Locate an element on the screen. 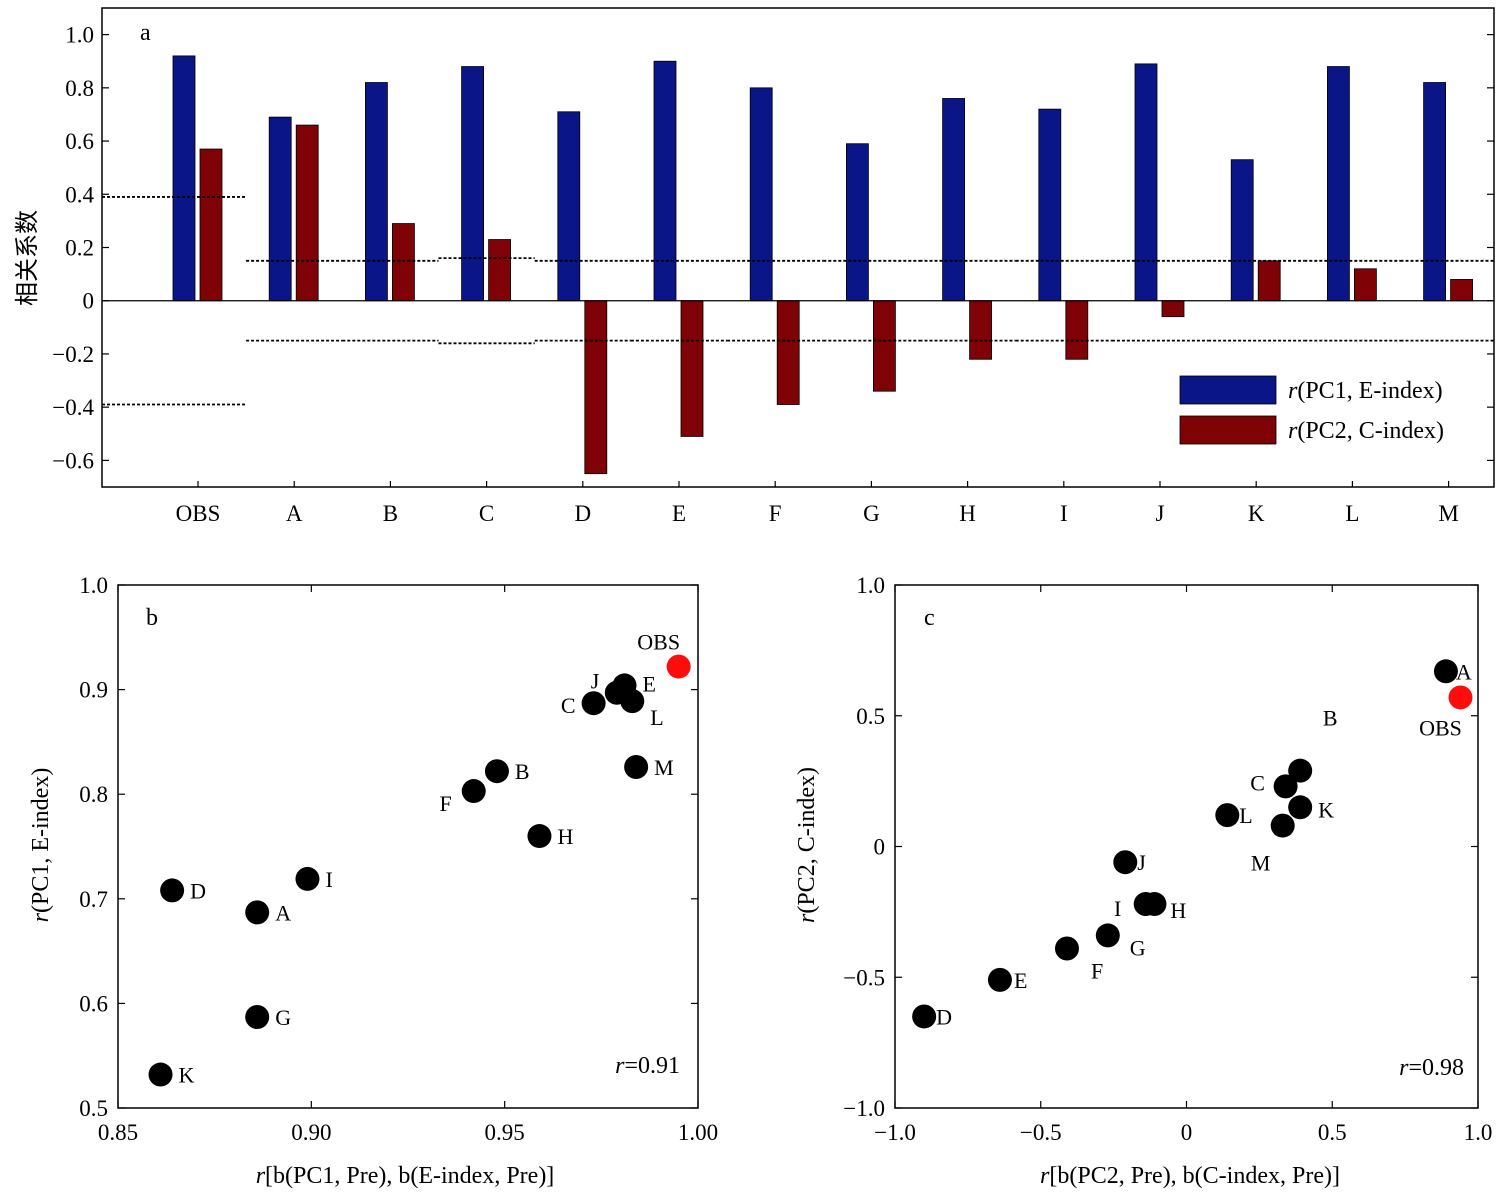 The image size is (1500, 1197). point-label-K: K is located at coordinates (1326, 809).